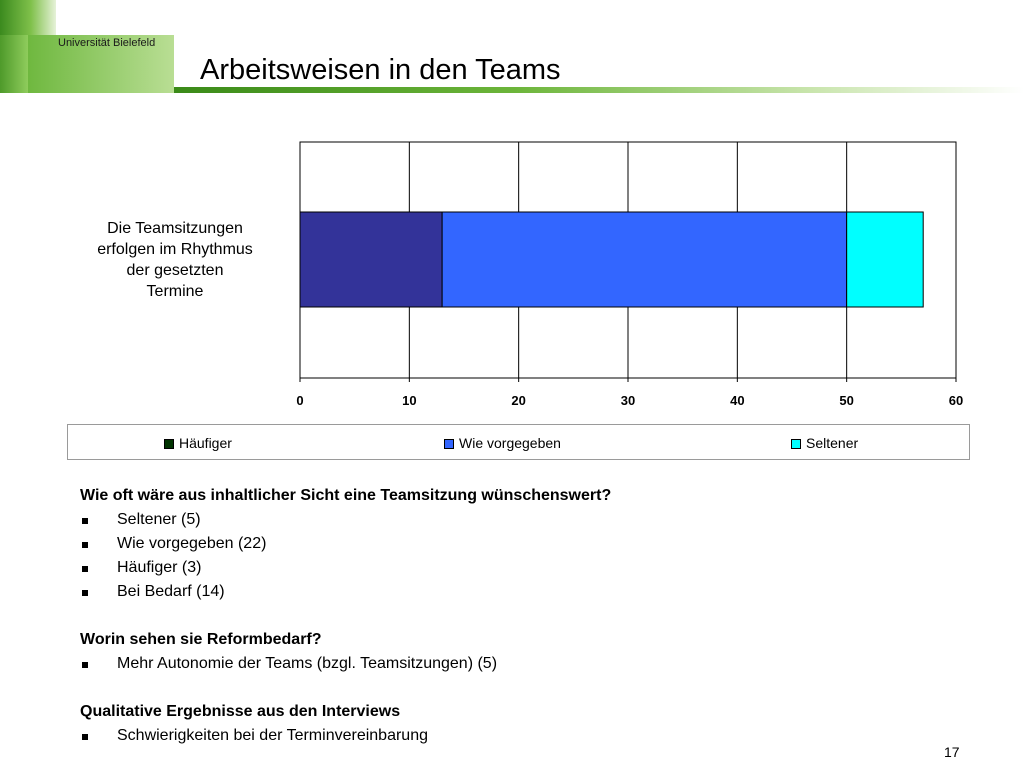 The width and height of the screenshot is (1024, 768). Describe the element at coordinates (520, 568) in the screenshot. I see `list-item: Häufiger (3)` at that location.